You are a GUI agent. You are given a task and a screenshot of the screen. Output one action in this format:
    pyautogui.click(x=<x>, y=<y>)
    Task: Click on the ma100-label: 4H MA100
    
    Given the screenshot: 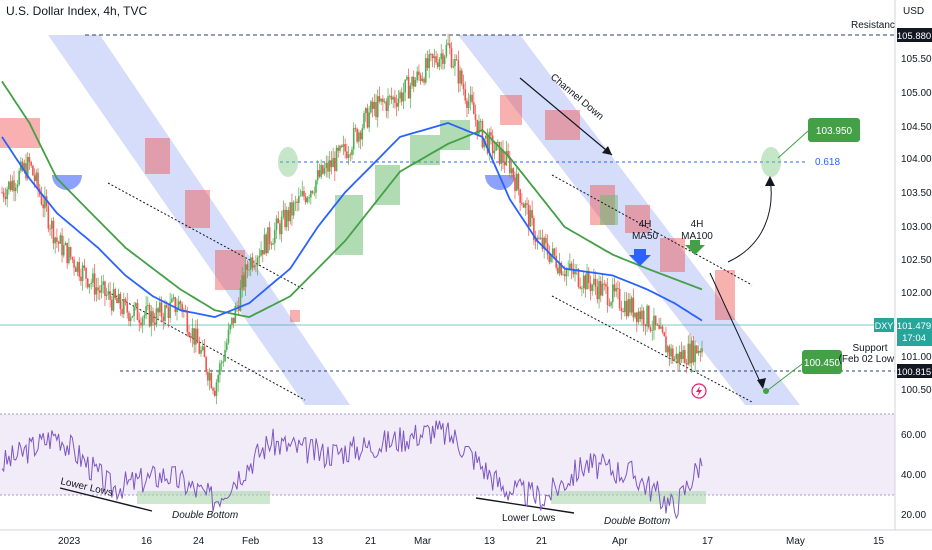 What is the action you would take?
    pyautogui.click(x=697, y=230)
    